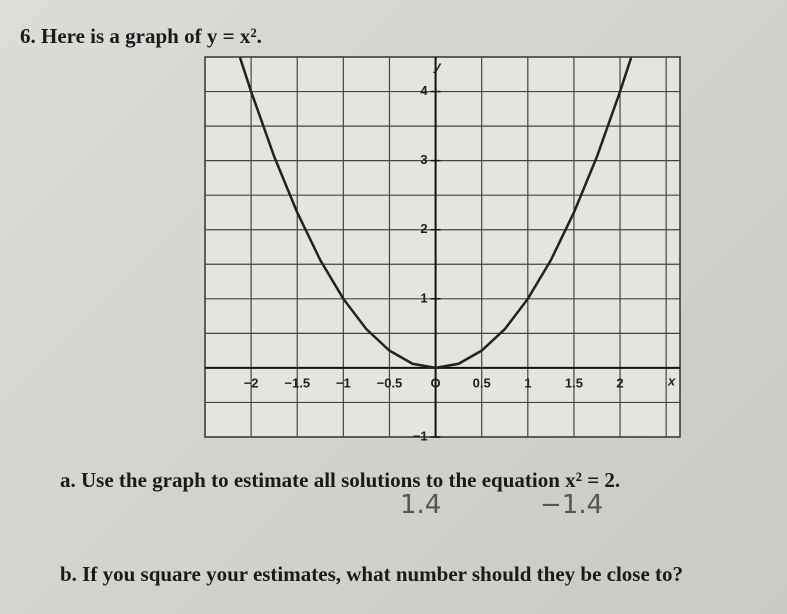 Image resolution: width=787 pixels, height=614 pixels. What do you see at coordinates (423, 228) in the screenshot?
I see `y-tick-label: 2` at bounding box center [423, 228].